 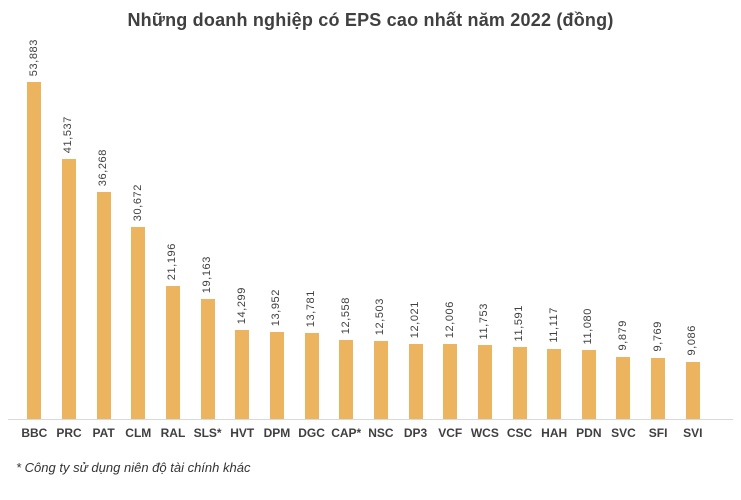 What do you see at coordinates (242, 433) in the screenshot?
I see `category-label: HVT` at bounding box center [242, 433].